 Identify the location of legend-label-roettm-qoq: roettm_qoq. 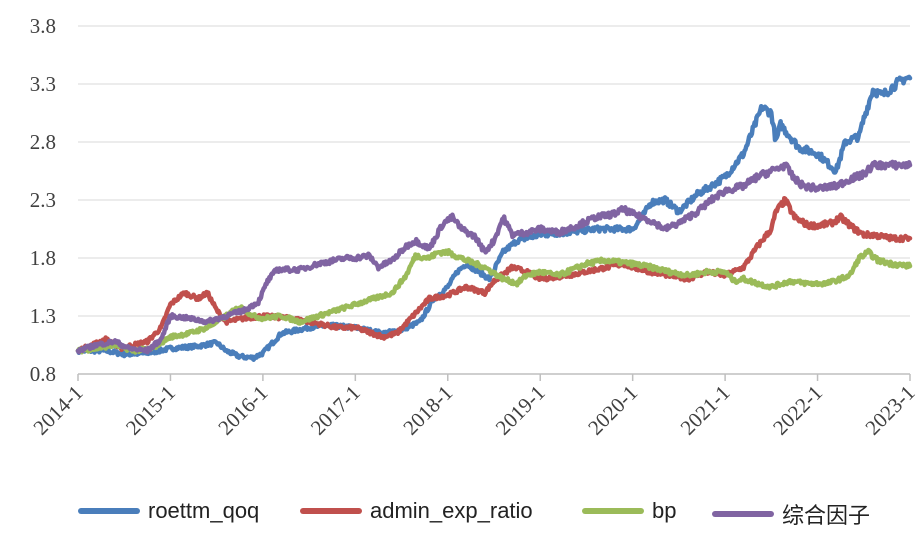
(204, 510).